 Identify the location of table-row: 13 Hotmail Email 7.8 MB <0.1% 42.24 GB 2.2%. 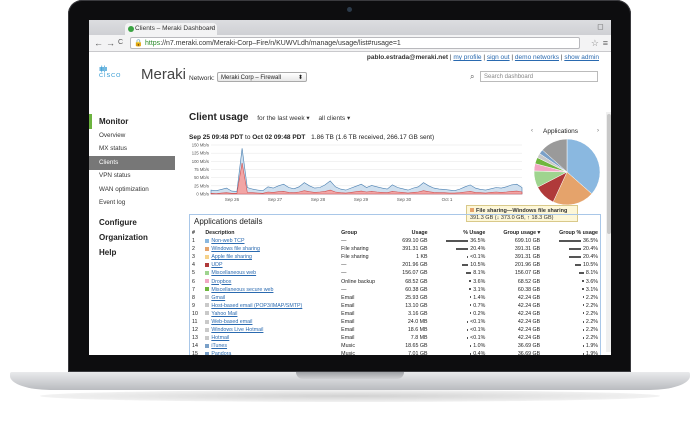
(395, 338).